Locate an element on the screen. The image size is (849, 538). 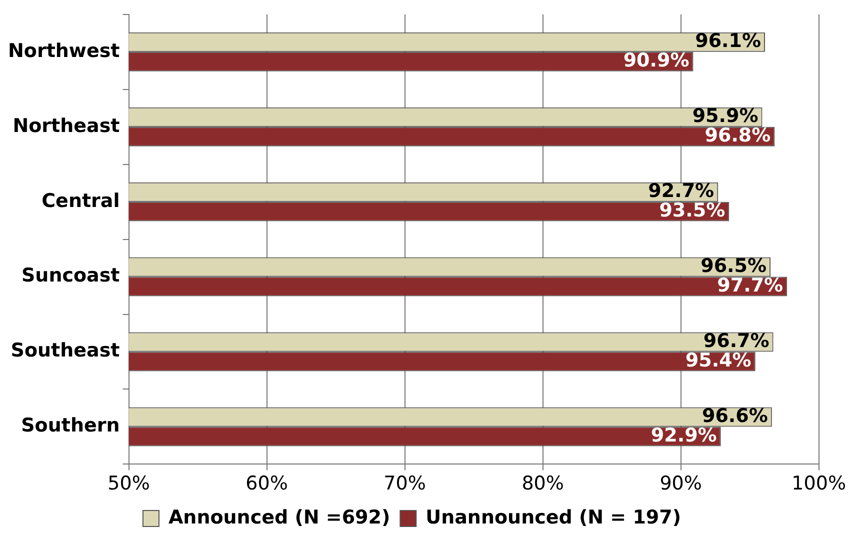
data-label: 96.5% is located at coordinates (733, 265).